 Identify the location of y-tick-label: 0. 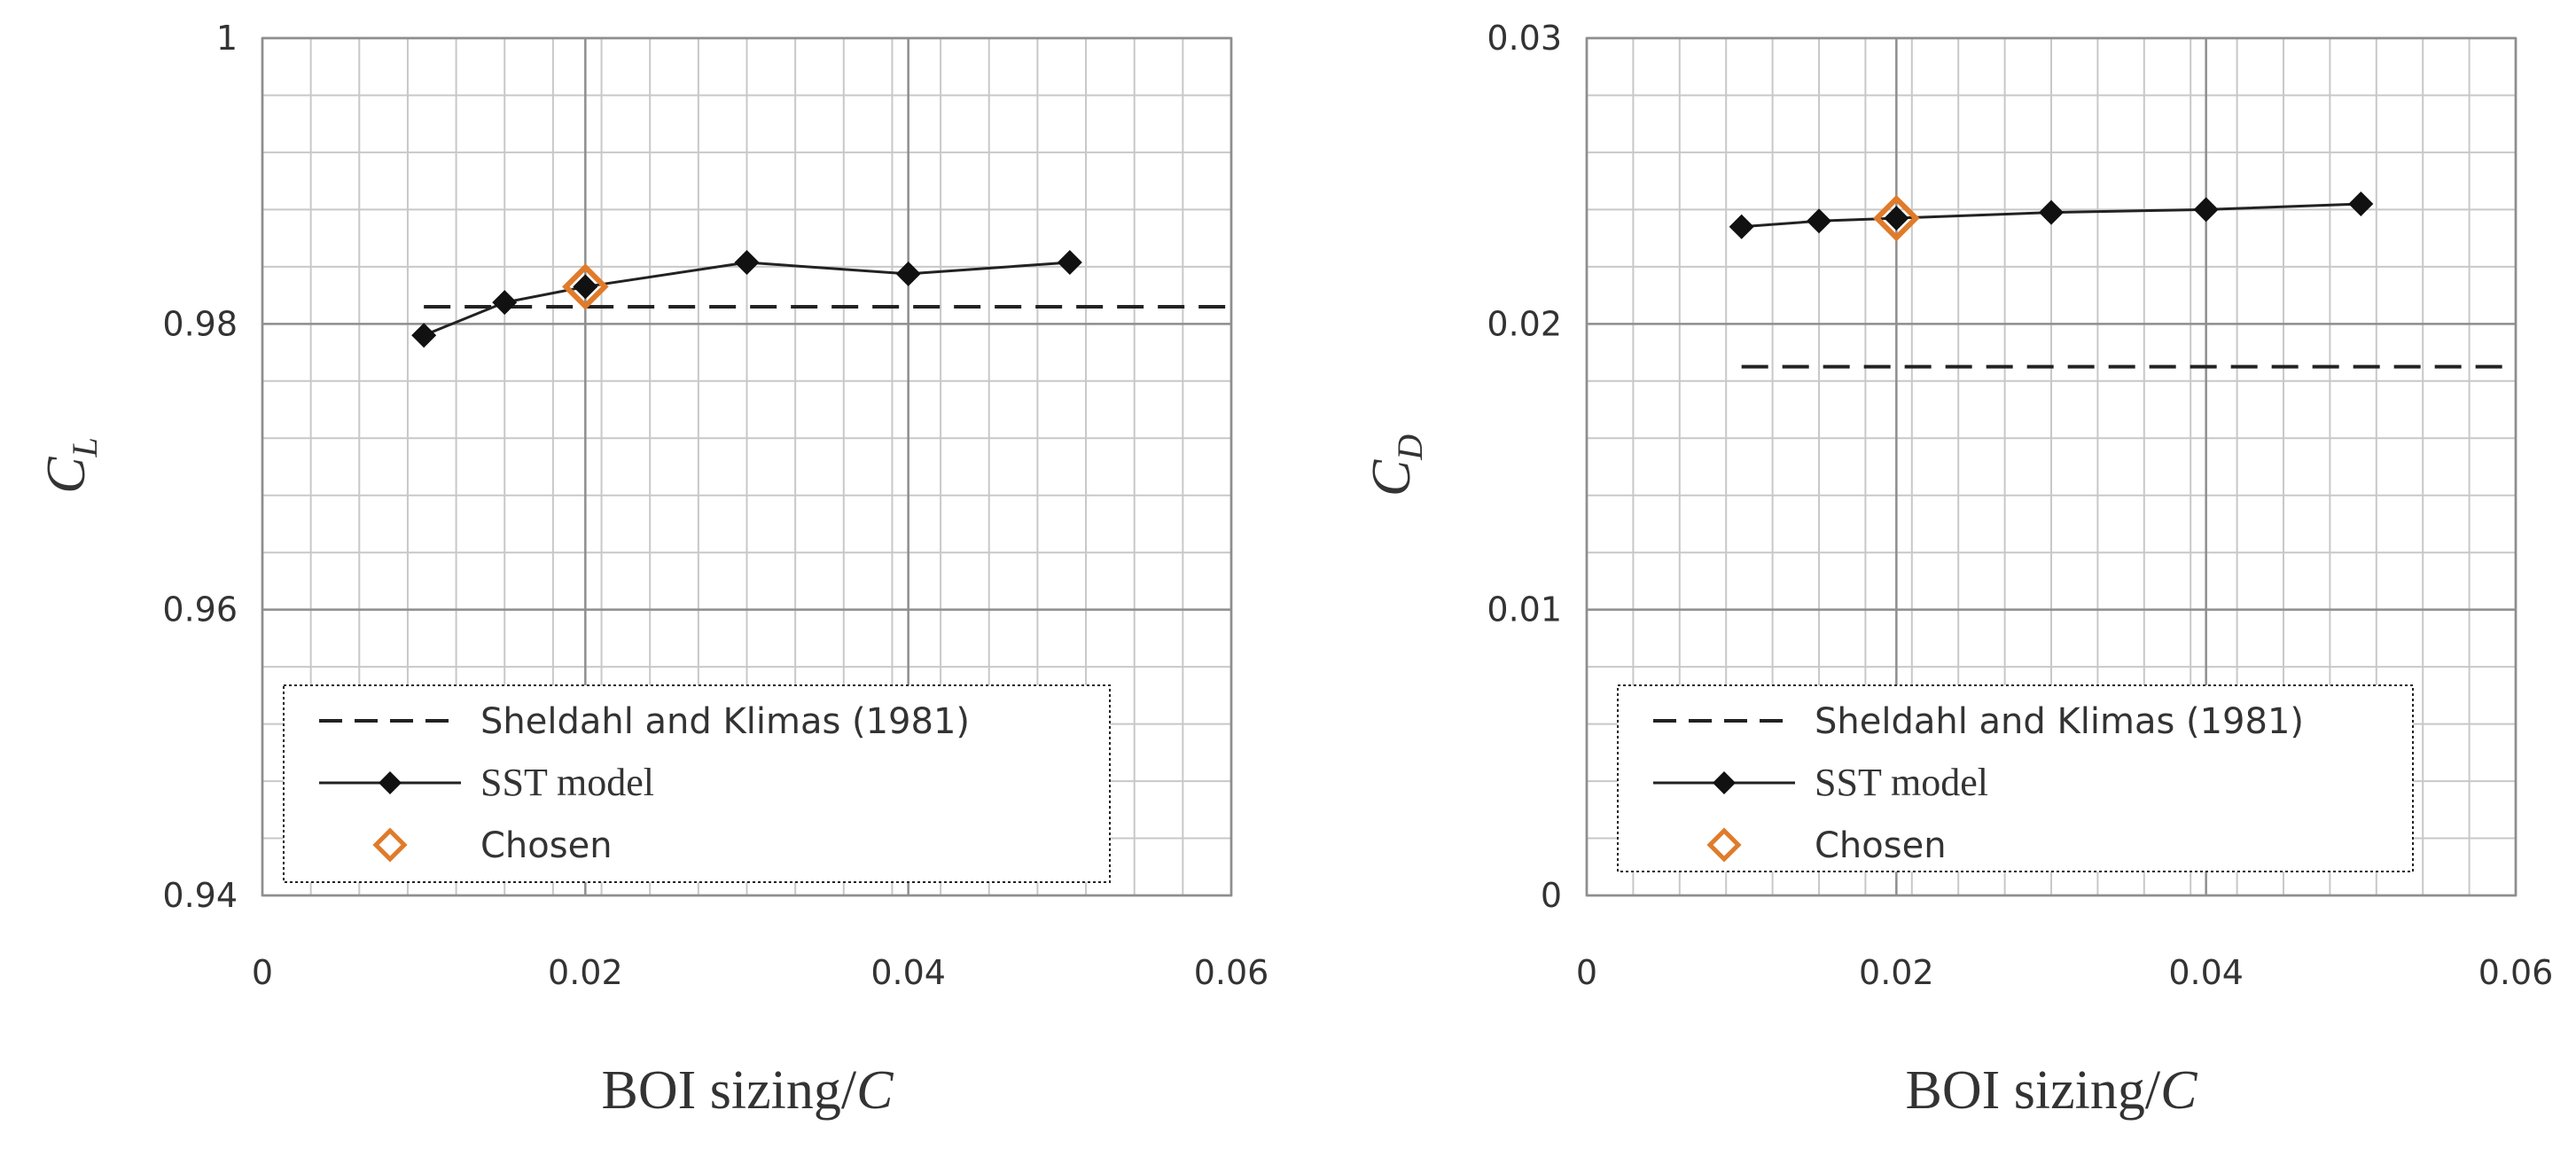
(1551, 896).